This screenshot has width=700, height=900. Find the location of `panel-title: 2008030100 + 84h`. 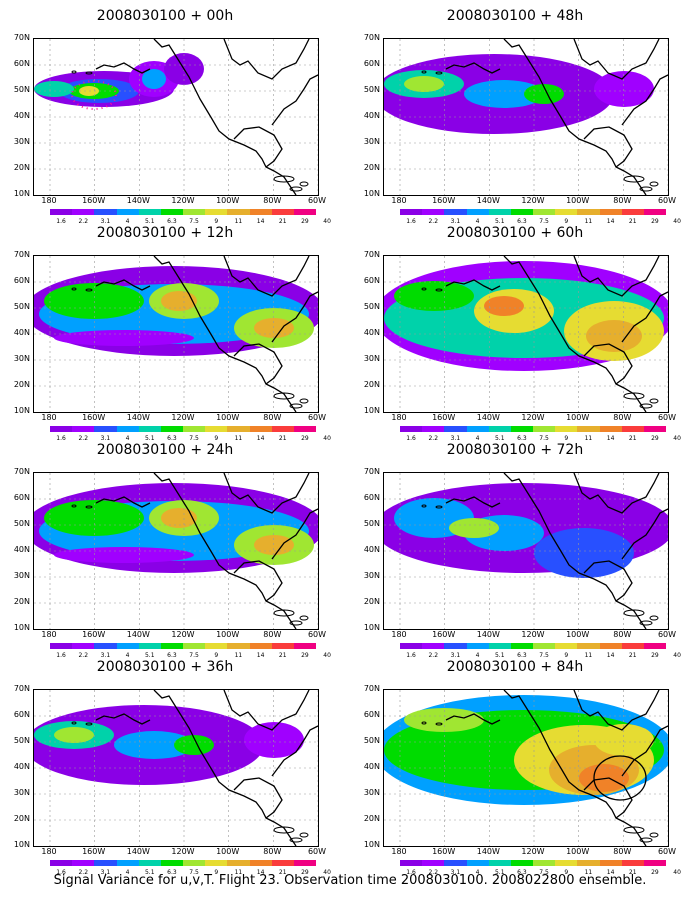

panel-title: 2008030100 + 84h is located at coordinates (515, 667).